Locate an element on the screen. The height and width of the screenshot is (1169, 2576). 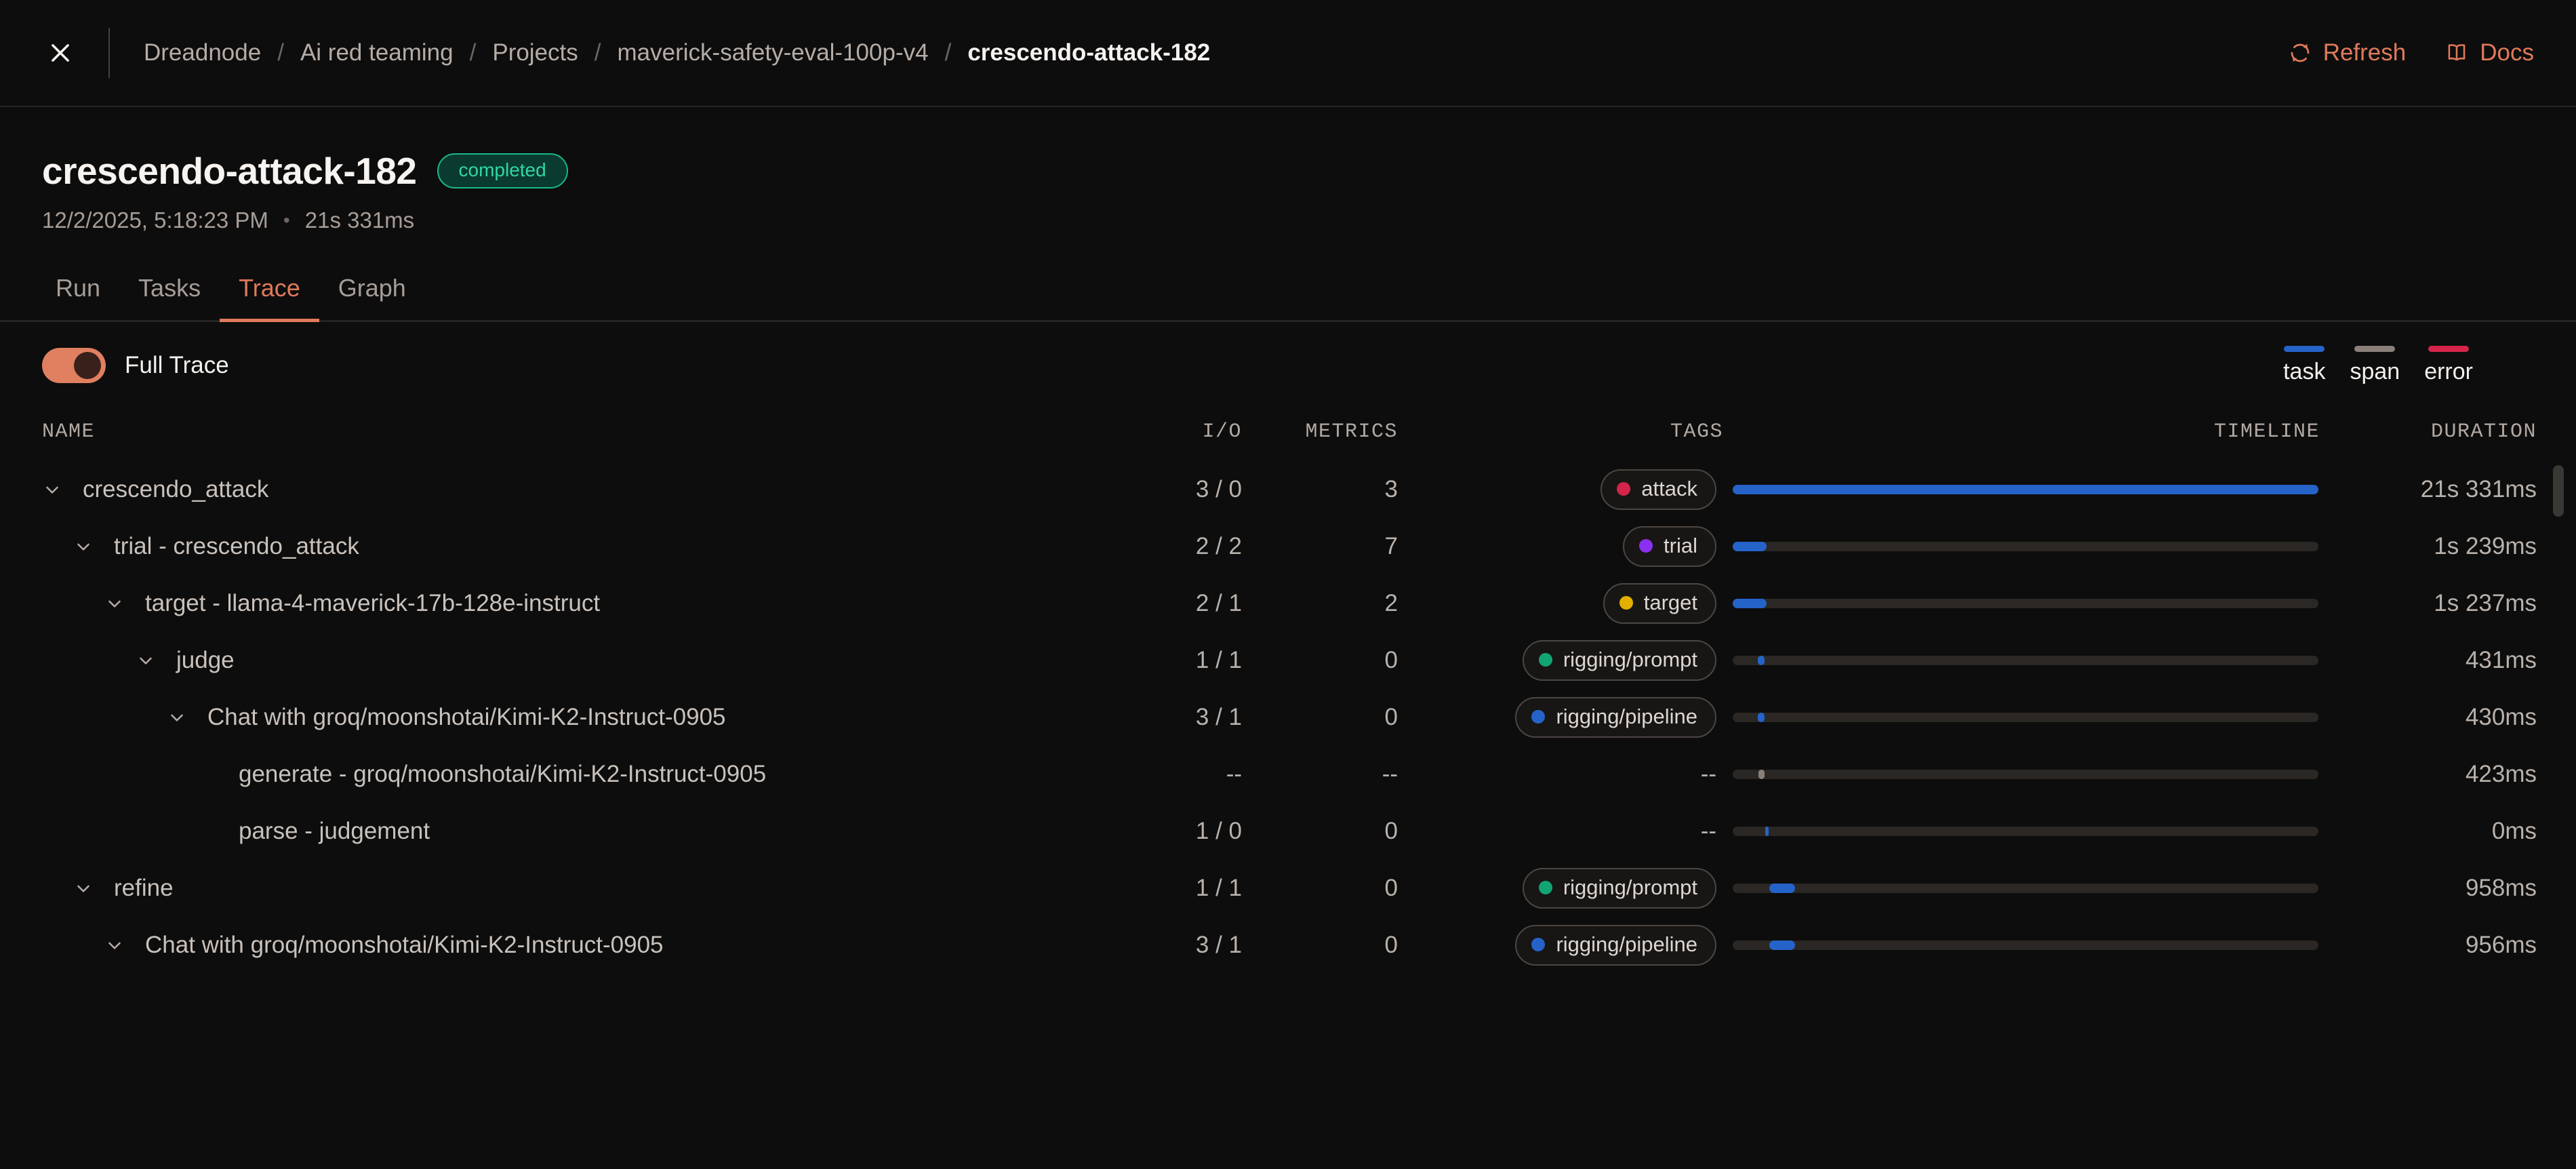
tab-underline-rule is located at coordinates (1288, 321).